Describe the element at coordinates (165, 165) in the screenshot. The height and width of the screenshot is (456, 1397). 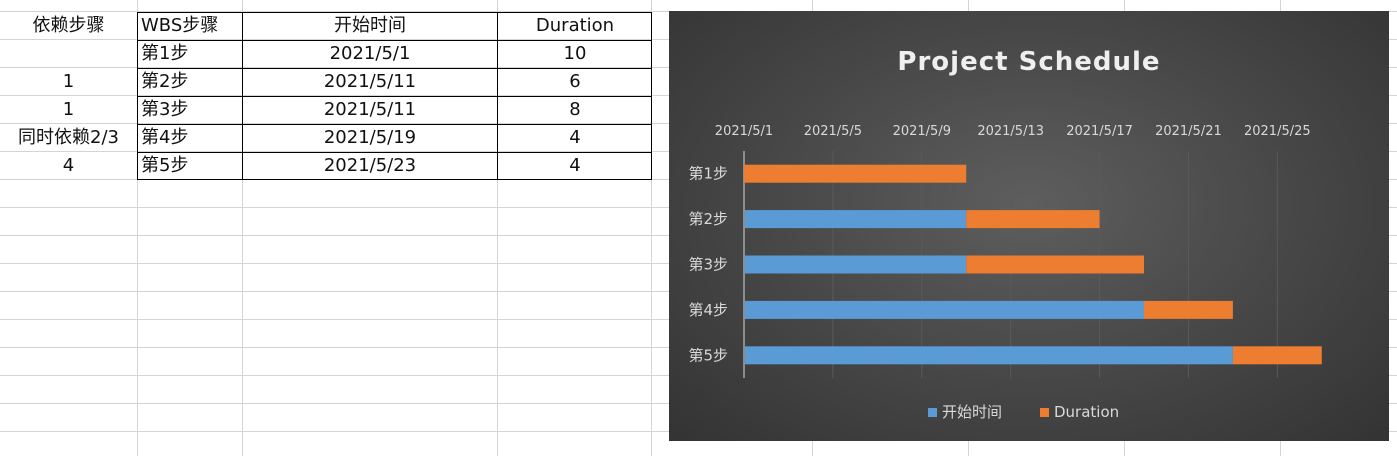
I see `cell-wbs-step: 第5步` at that location.